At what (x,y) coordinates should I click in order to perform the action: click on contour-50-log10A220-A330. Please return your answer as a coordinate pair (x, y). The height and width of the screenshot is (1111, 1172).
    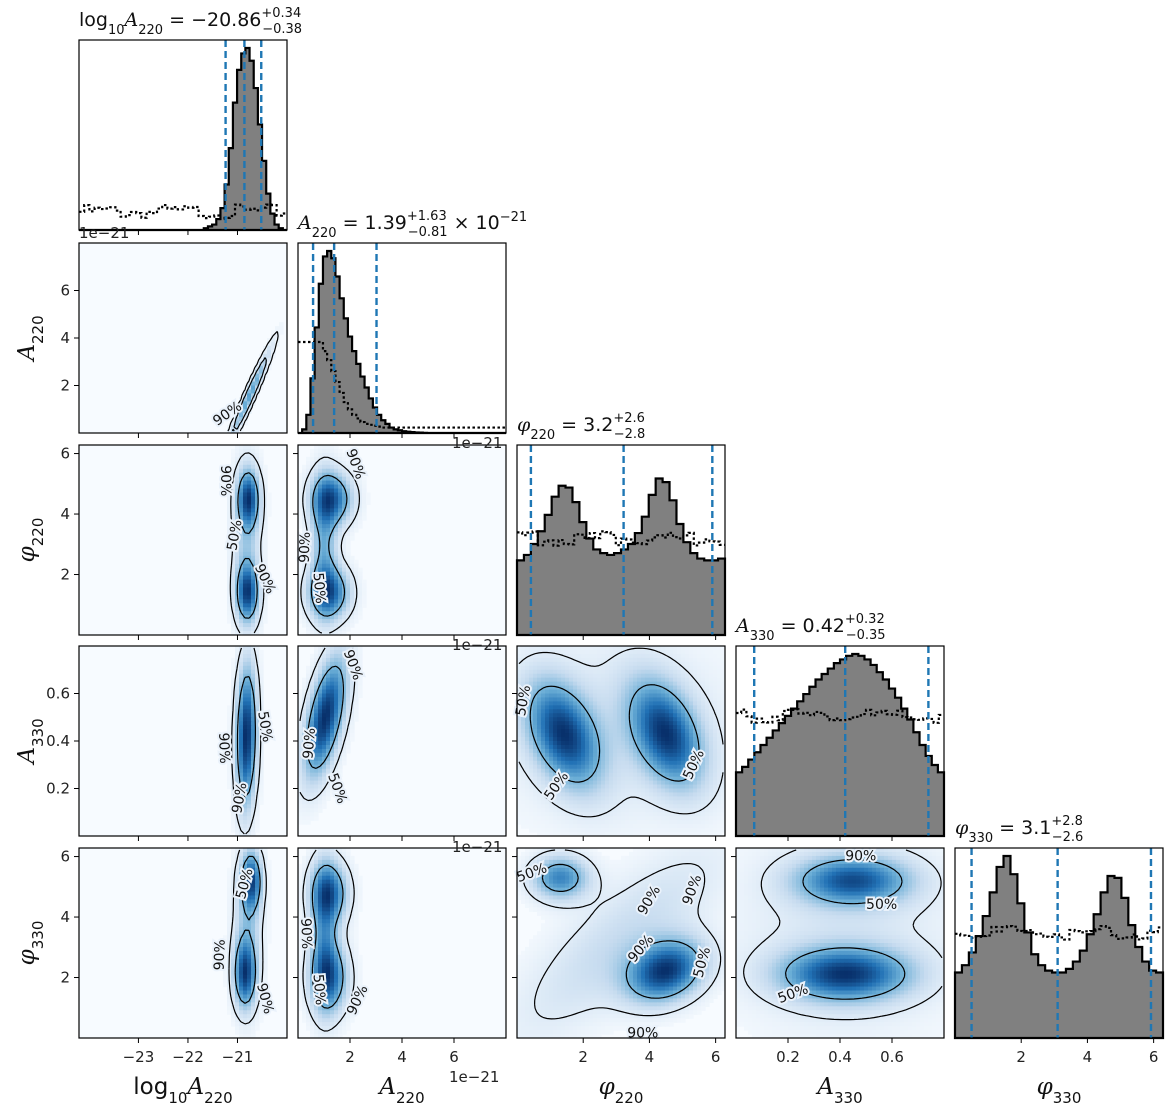
    Looking at the image, I should click on (246, 737).